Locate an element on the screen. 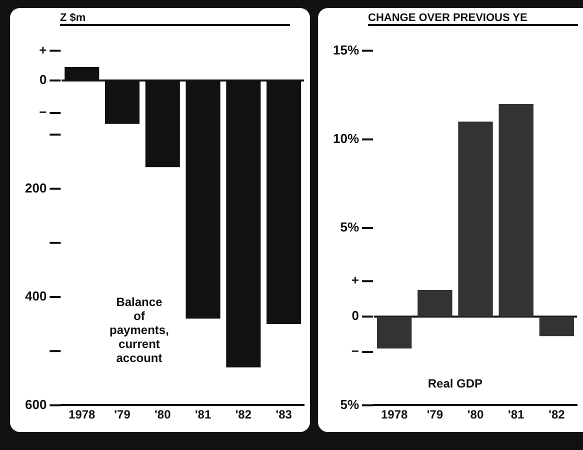 This screenshot has height=450, width=583. chart-title: CHANGE OVER PREVIOUS YE is located at coordinates (473, 19).